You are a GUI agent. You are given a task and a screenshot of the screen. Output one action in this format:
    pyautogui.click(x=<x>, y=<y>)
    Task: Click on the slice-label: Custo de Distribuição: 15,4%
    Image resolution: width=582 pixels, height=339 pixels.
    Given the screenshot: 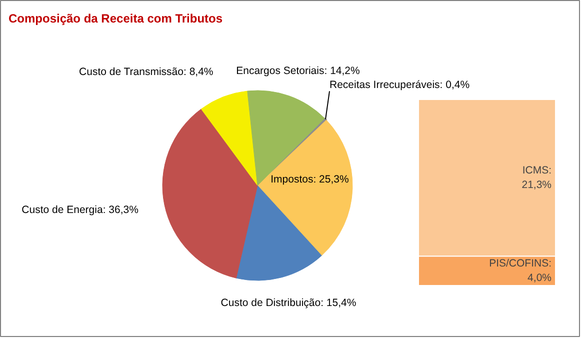 What is the action you would take?
    pyautogui.click(x=288, y=303)
    